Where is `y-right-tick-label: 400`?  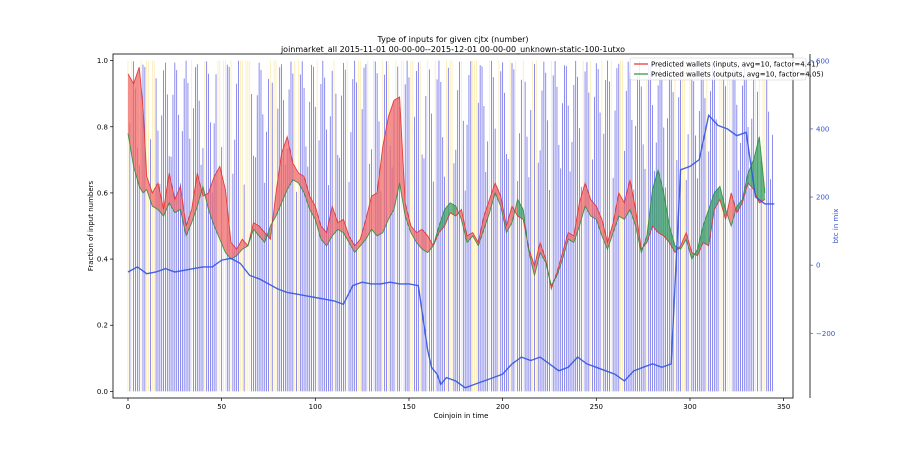 y-right-tick-label: 400 is located at coordinates (822, 129).